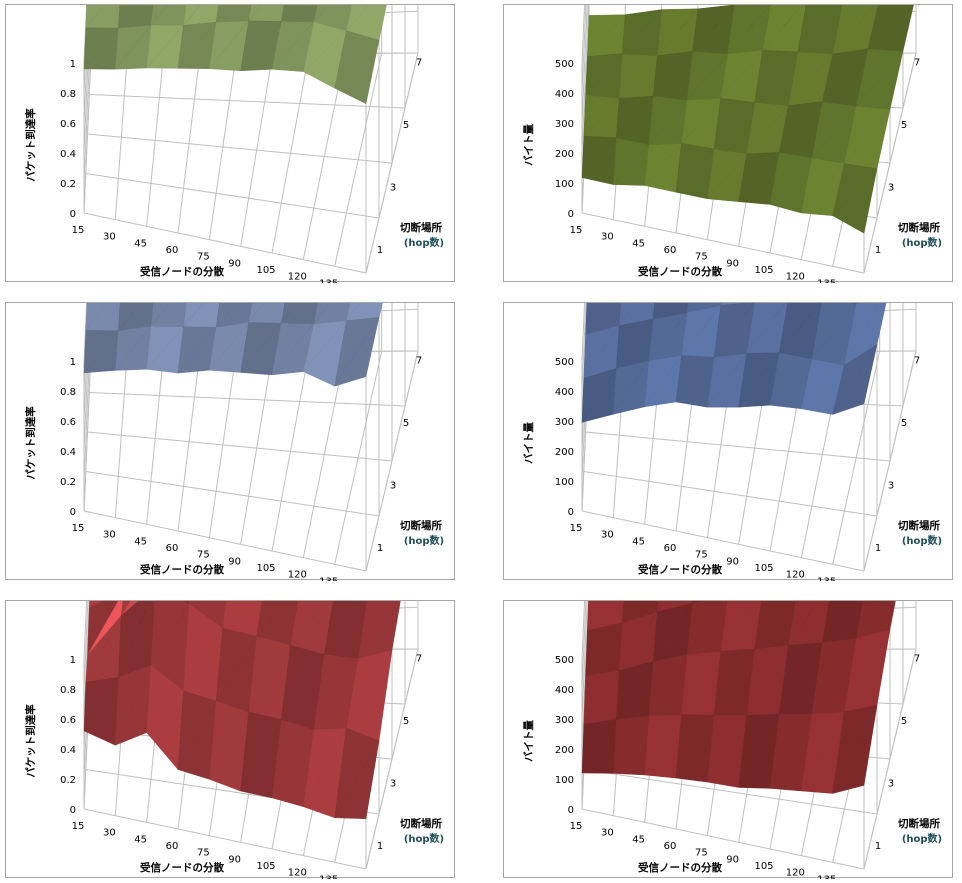  What do you see at coordinates (564, 392) in the screenshot?
I see `y-tick-label: 400` at bounding box center [564, 392].